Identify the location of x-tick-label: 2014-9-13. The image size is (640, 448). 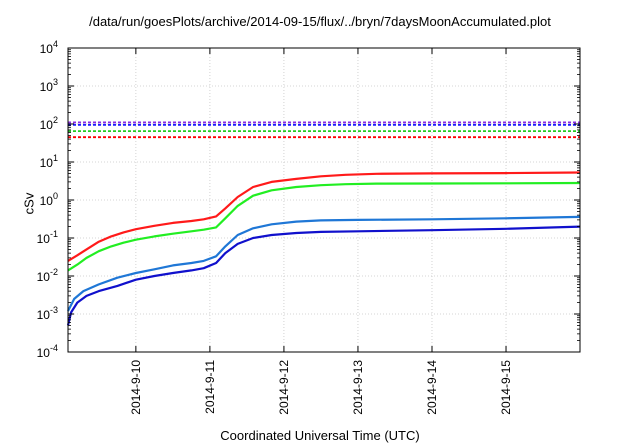
(358, 387).